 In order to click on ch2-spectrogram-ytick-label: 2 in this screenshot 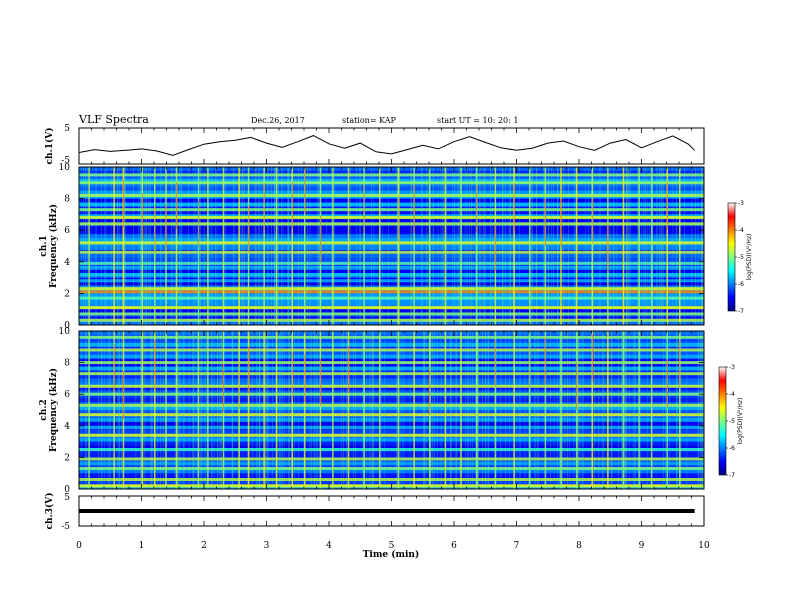, I will do `click(67, 458)`.